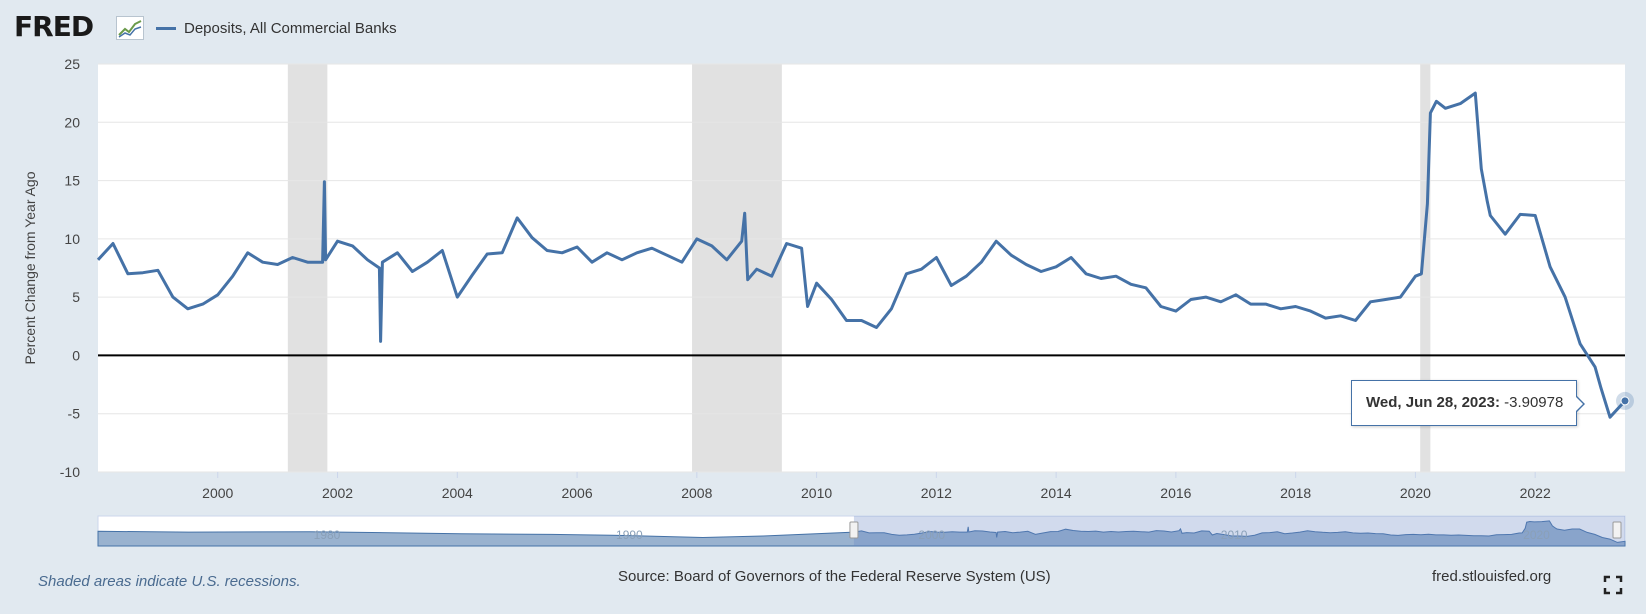 The height and width of the screenshot is (614, 1646). I want to click on data-tooltip: Wed, Jun 28, 2023: -3.90978, so click(1468, 403).